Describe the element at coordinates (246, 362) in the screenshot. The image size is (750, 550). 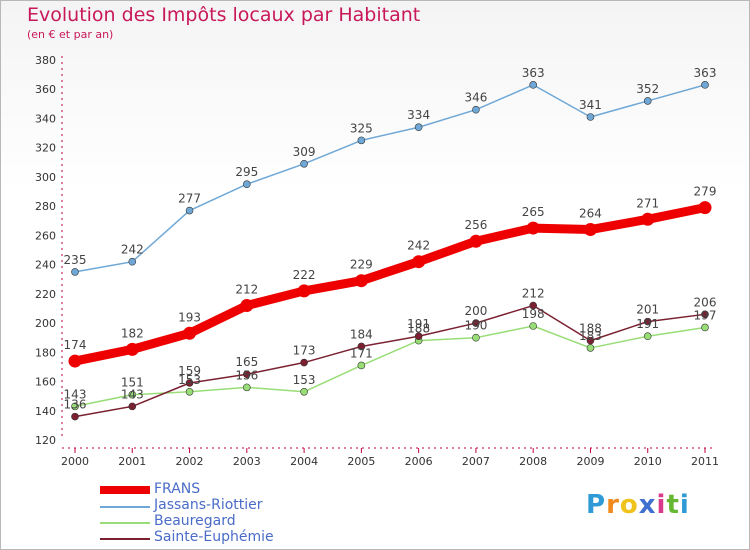
I see `data-label: 165` at that location.